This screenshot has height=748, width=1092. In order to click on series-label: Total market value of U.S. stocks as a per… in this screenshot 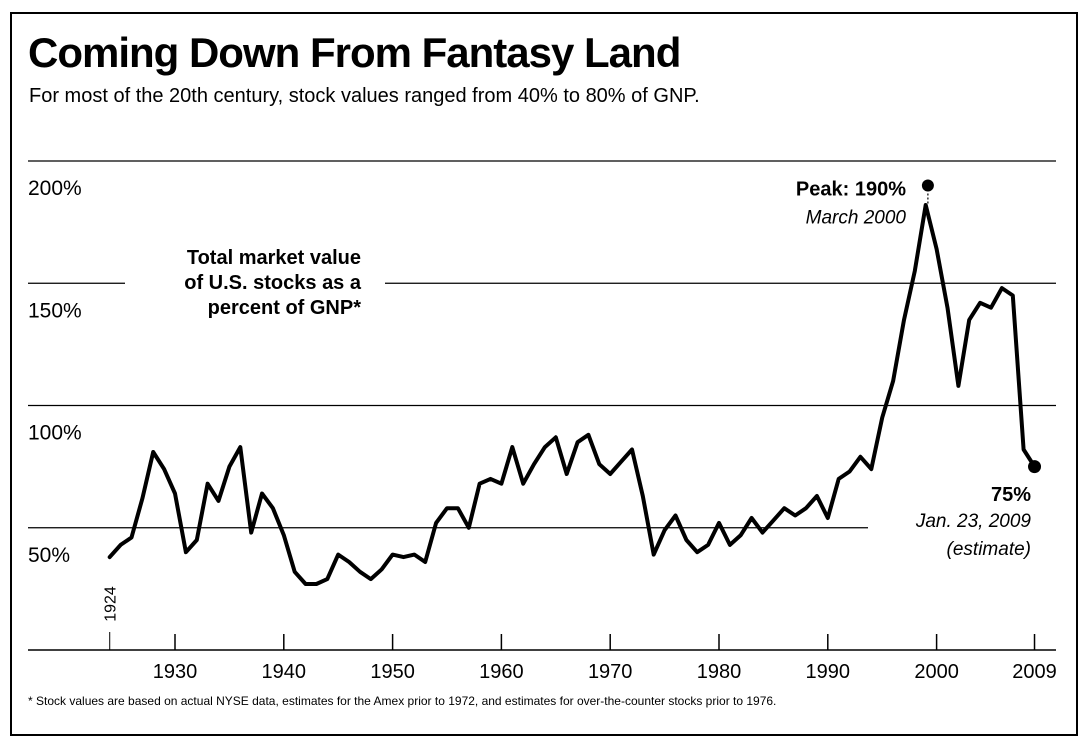, I will do `click(273, 283)`.